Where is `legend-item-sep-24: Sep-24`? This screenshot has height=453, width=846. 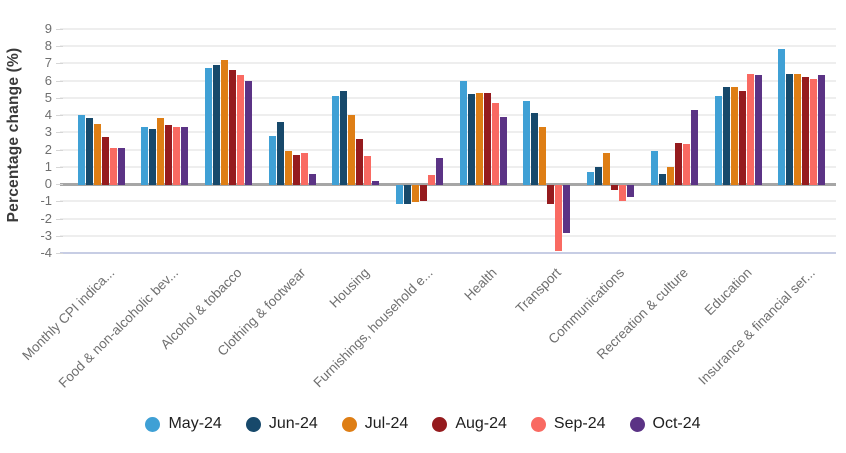
legend-item-sep-24: Sep-24 is located at coordinates (568, 424).